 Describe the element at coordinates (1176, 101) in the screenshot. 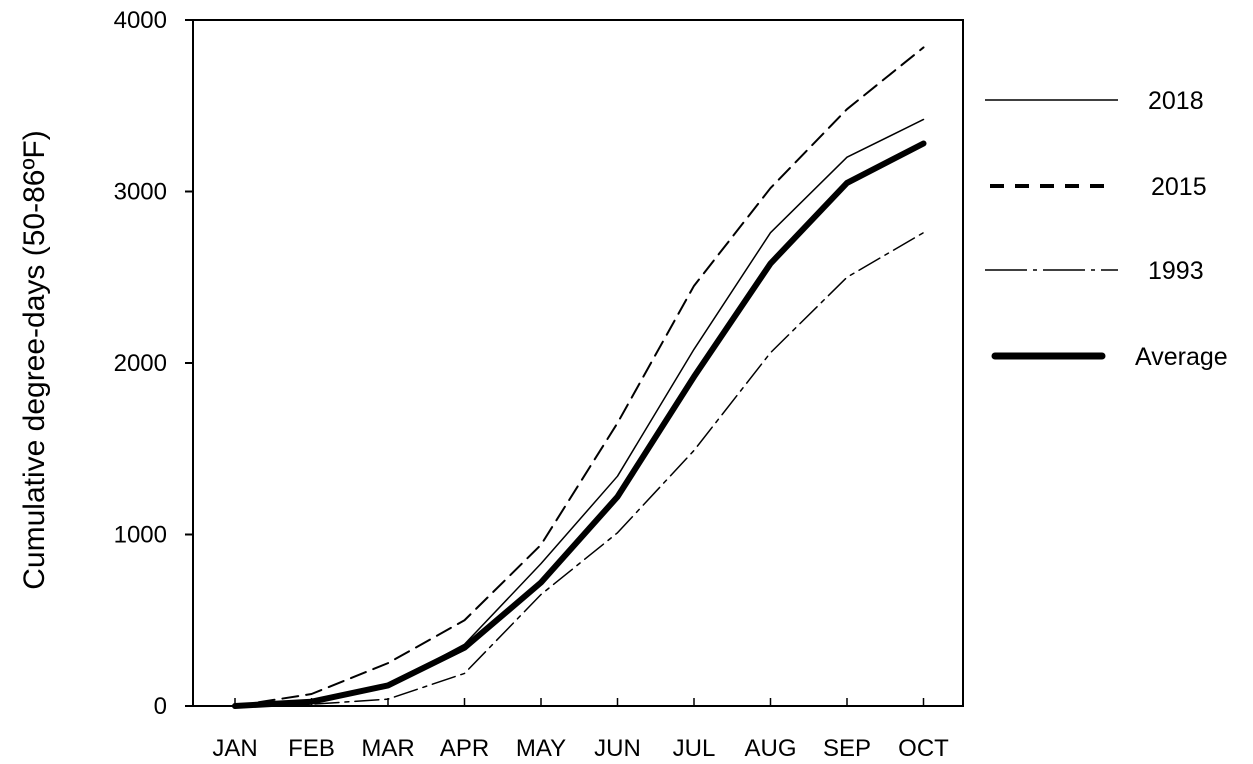

I see `legend-label-2018: 2018` at that location.